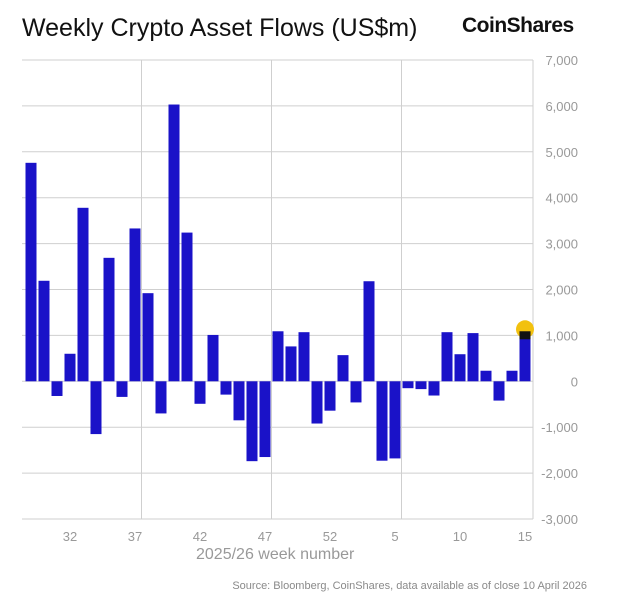 Image resolution: width=631 pixels, height=601 pixels. Describe the element at coordinates (559, 473) in the screenshot. I see `y-tick-label: -2,000` at that location.